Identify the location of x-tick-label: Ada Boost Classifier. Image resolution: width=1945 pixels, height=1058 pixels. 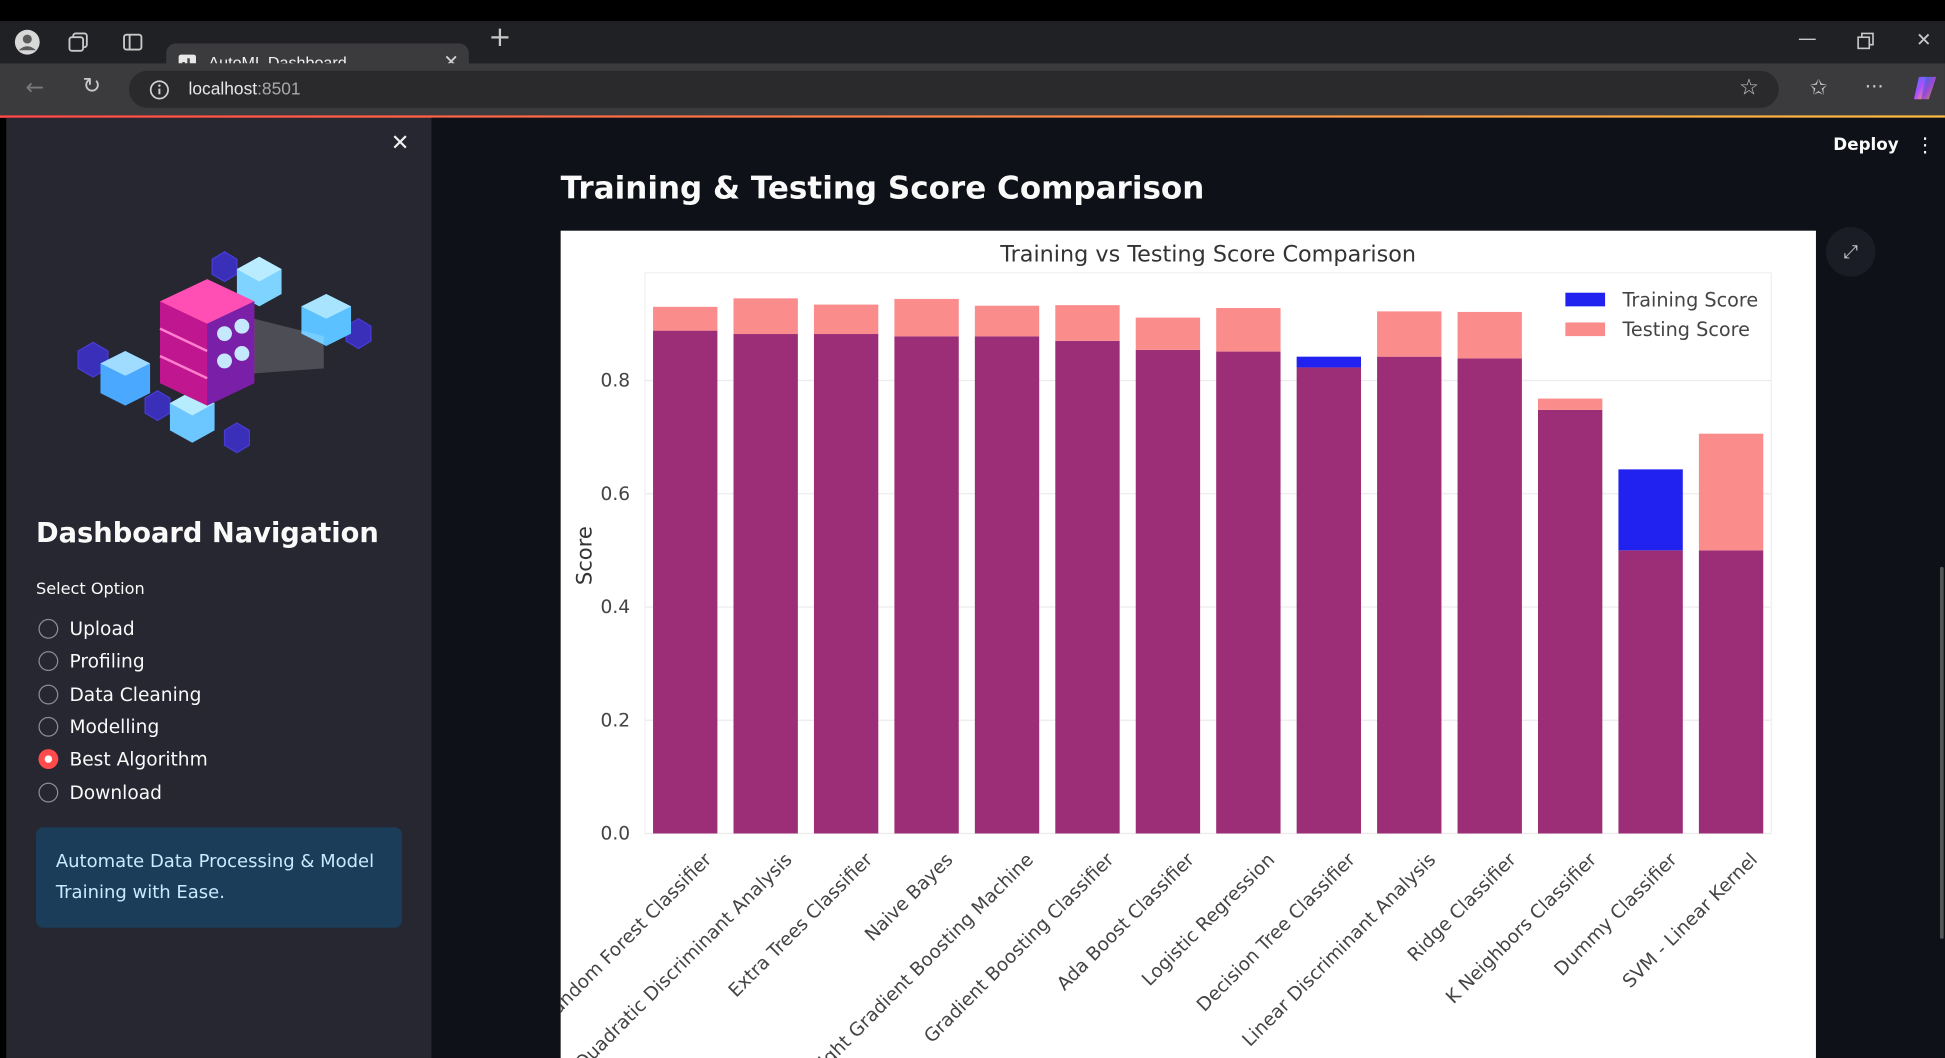
(1126, 922).